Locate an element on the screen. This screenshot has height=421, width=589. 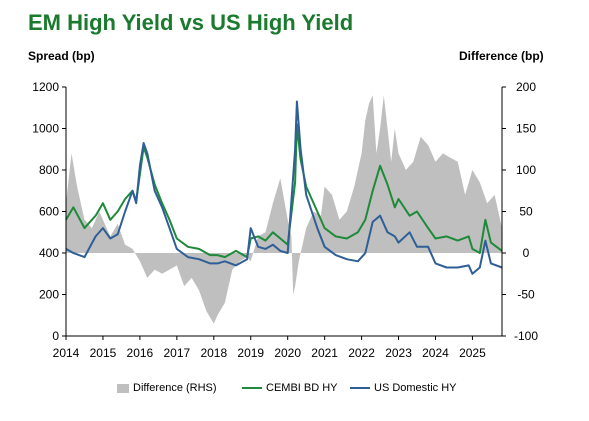
left-tick-label: 400 is located at coordinates (49, 253).